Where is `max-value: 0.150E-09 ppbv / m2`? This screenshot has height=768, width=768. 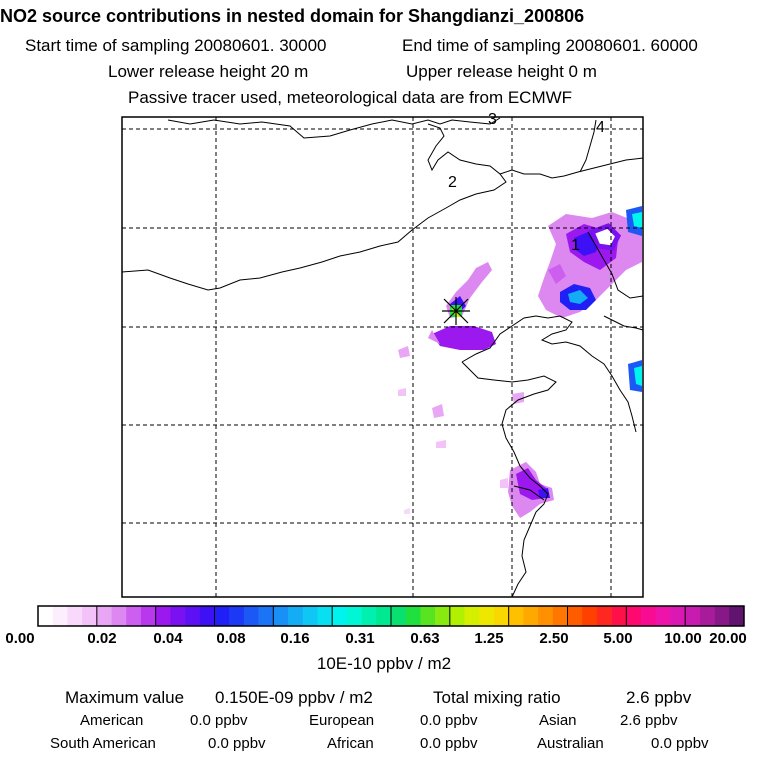
max-value: 0.150E-09 ppbv / m2 is located at coordinates (294, 697).